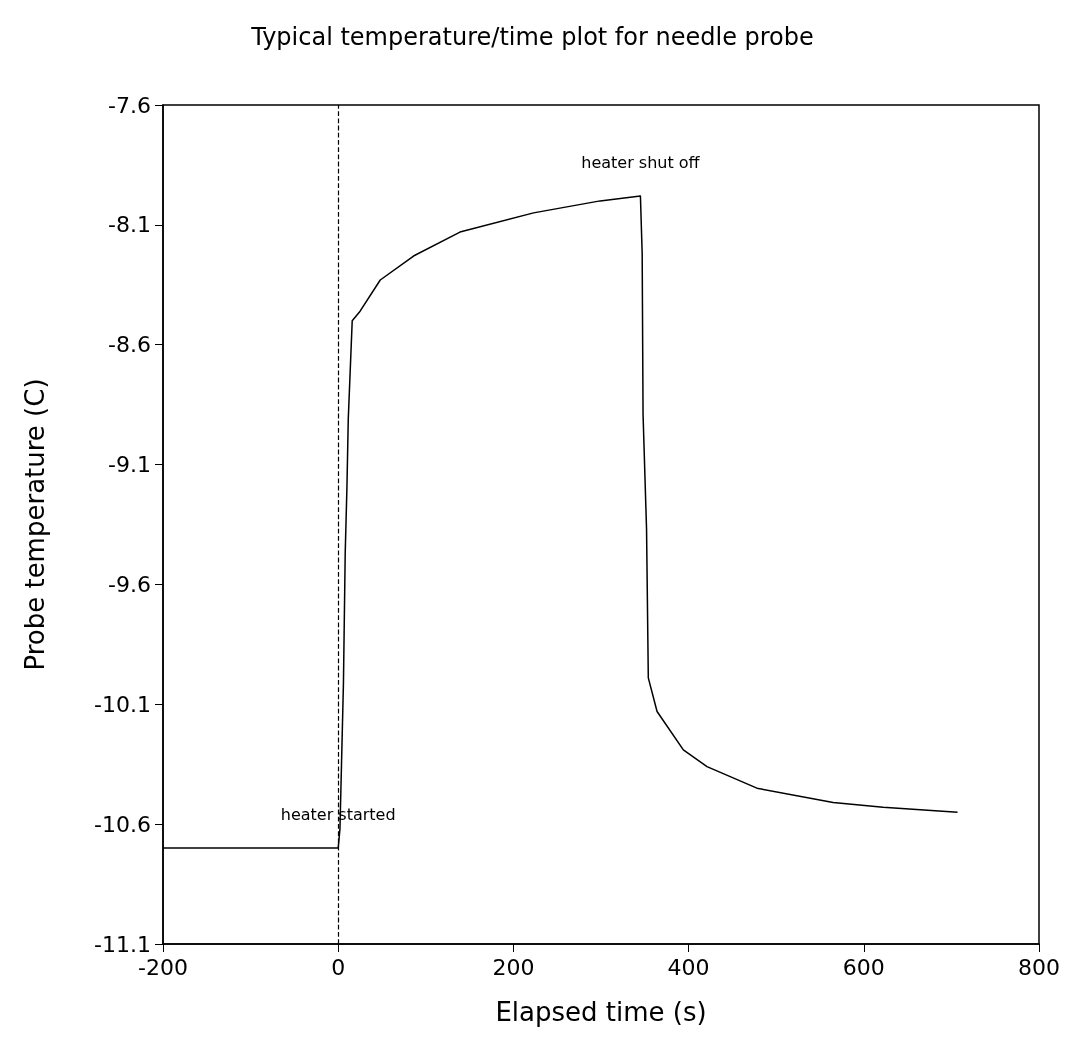 The height and width of the screenshot is (1040, 1065). I want to click on x-tick-label: 400, so click(688, 967).